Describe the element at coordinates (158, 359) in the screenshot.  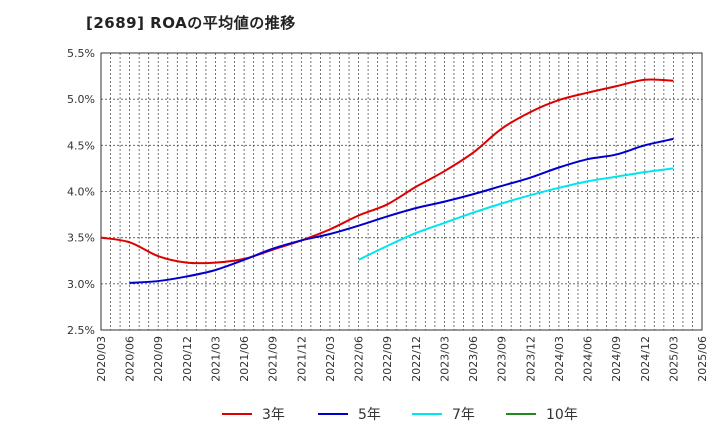
I see `x-tick-label: 2020/09` at that location.